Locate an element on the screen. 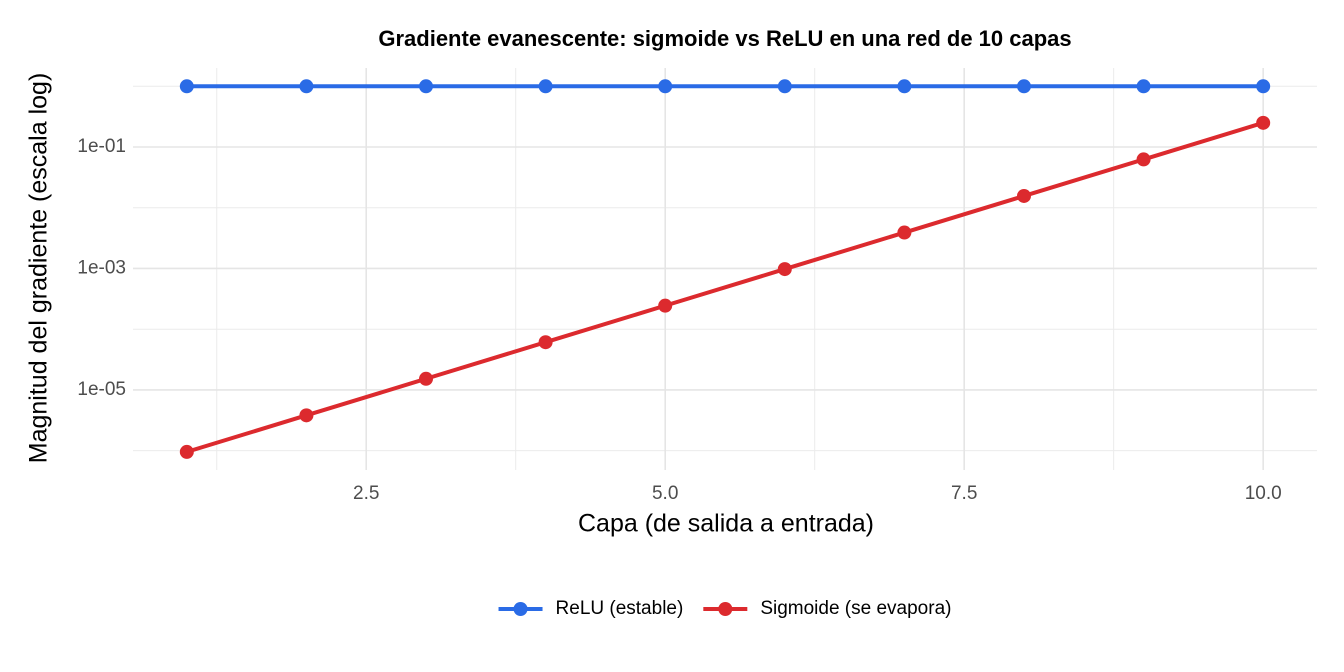 This screenshot has width=1344, height=672. x-tick-label: 2.5 is located at coordinates (366, 493).